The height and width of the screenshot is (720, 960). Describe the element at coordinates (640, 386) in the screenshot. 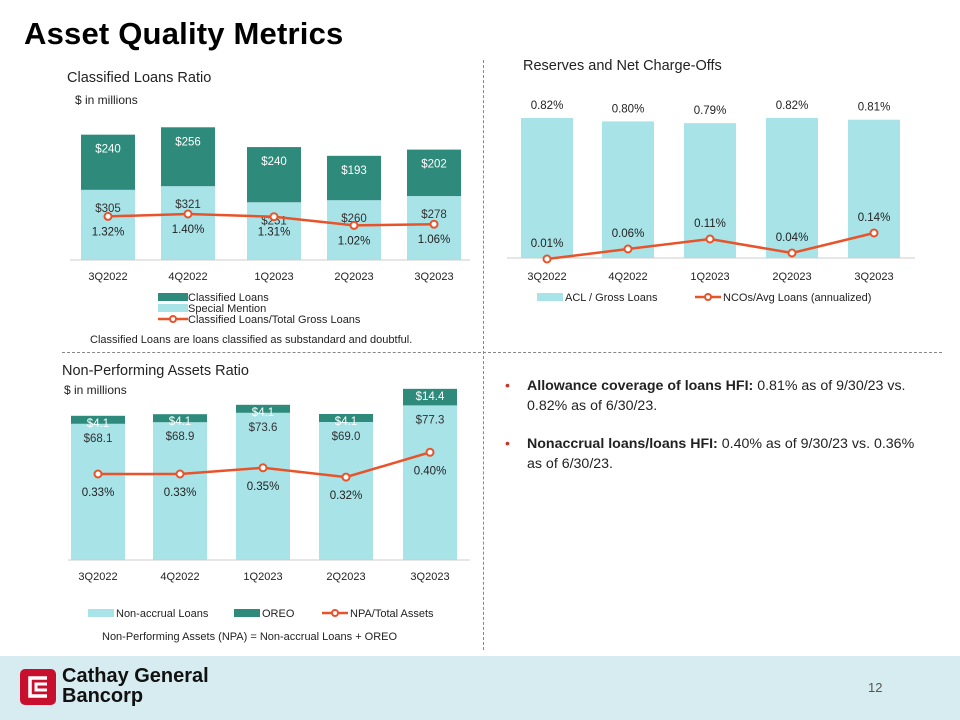

I see `bullet-label: Allowance coverage of loans HFI:` at that location.